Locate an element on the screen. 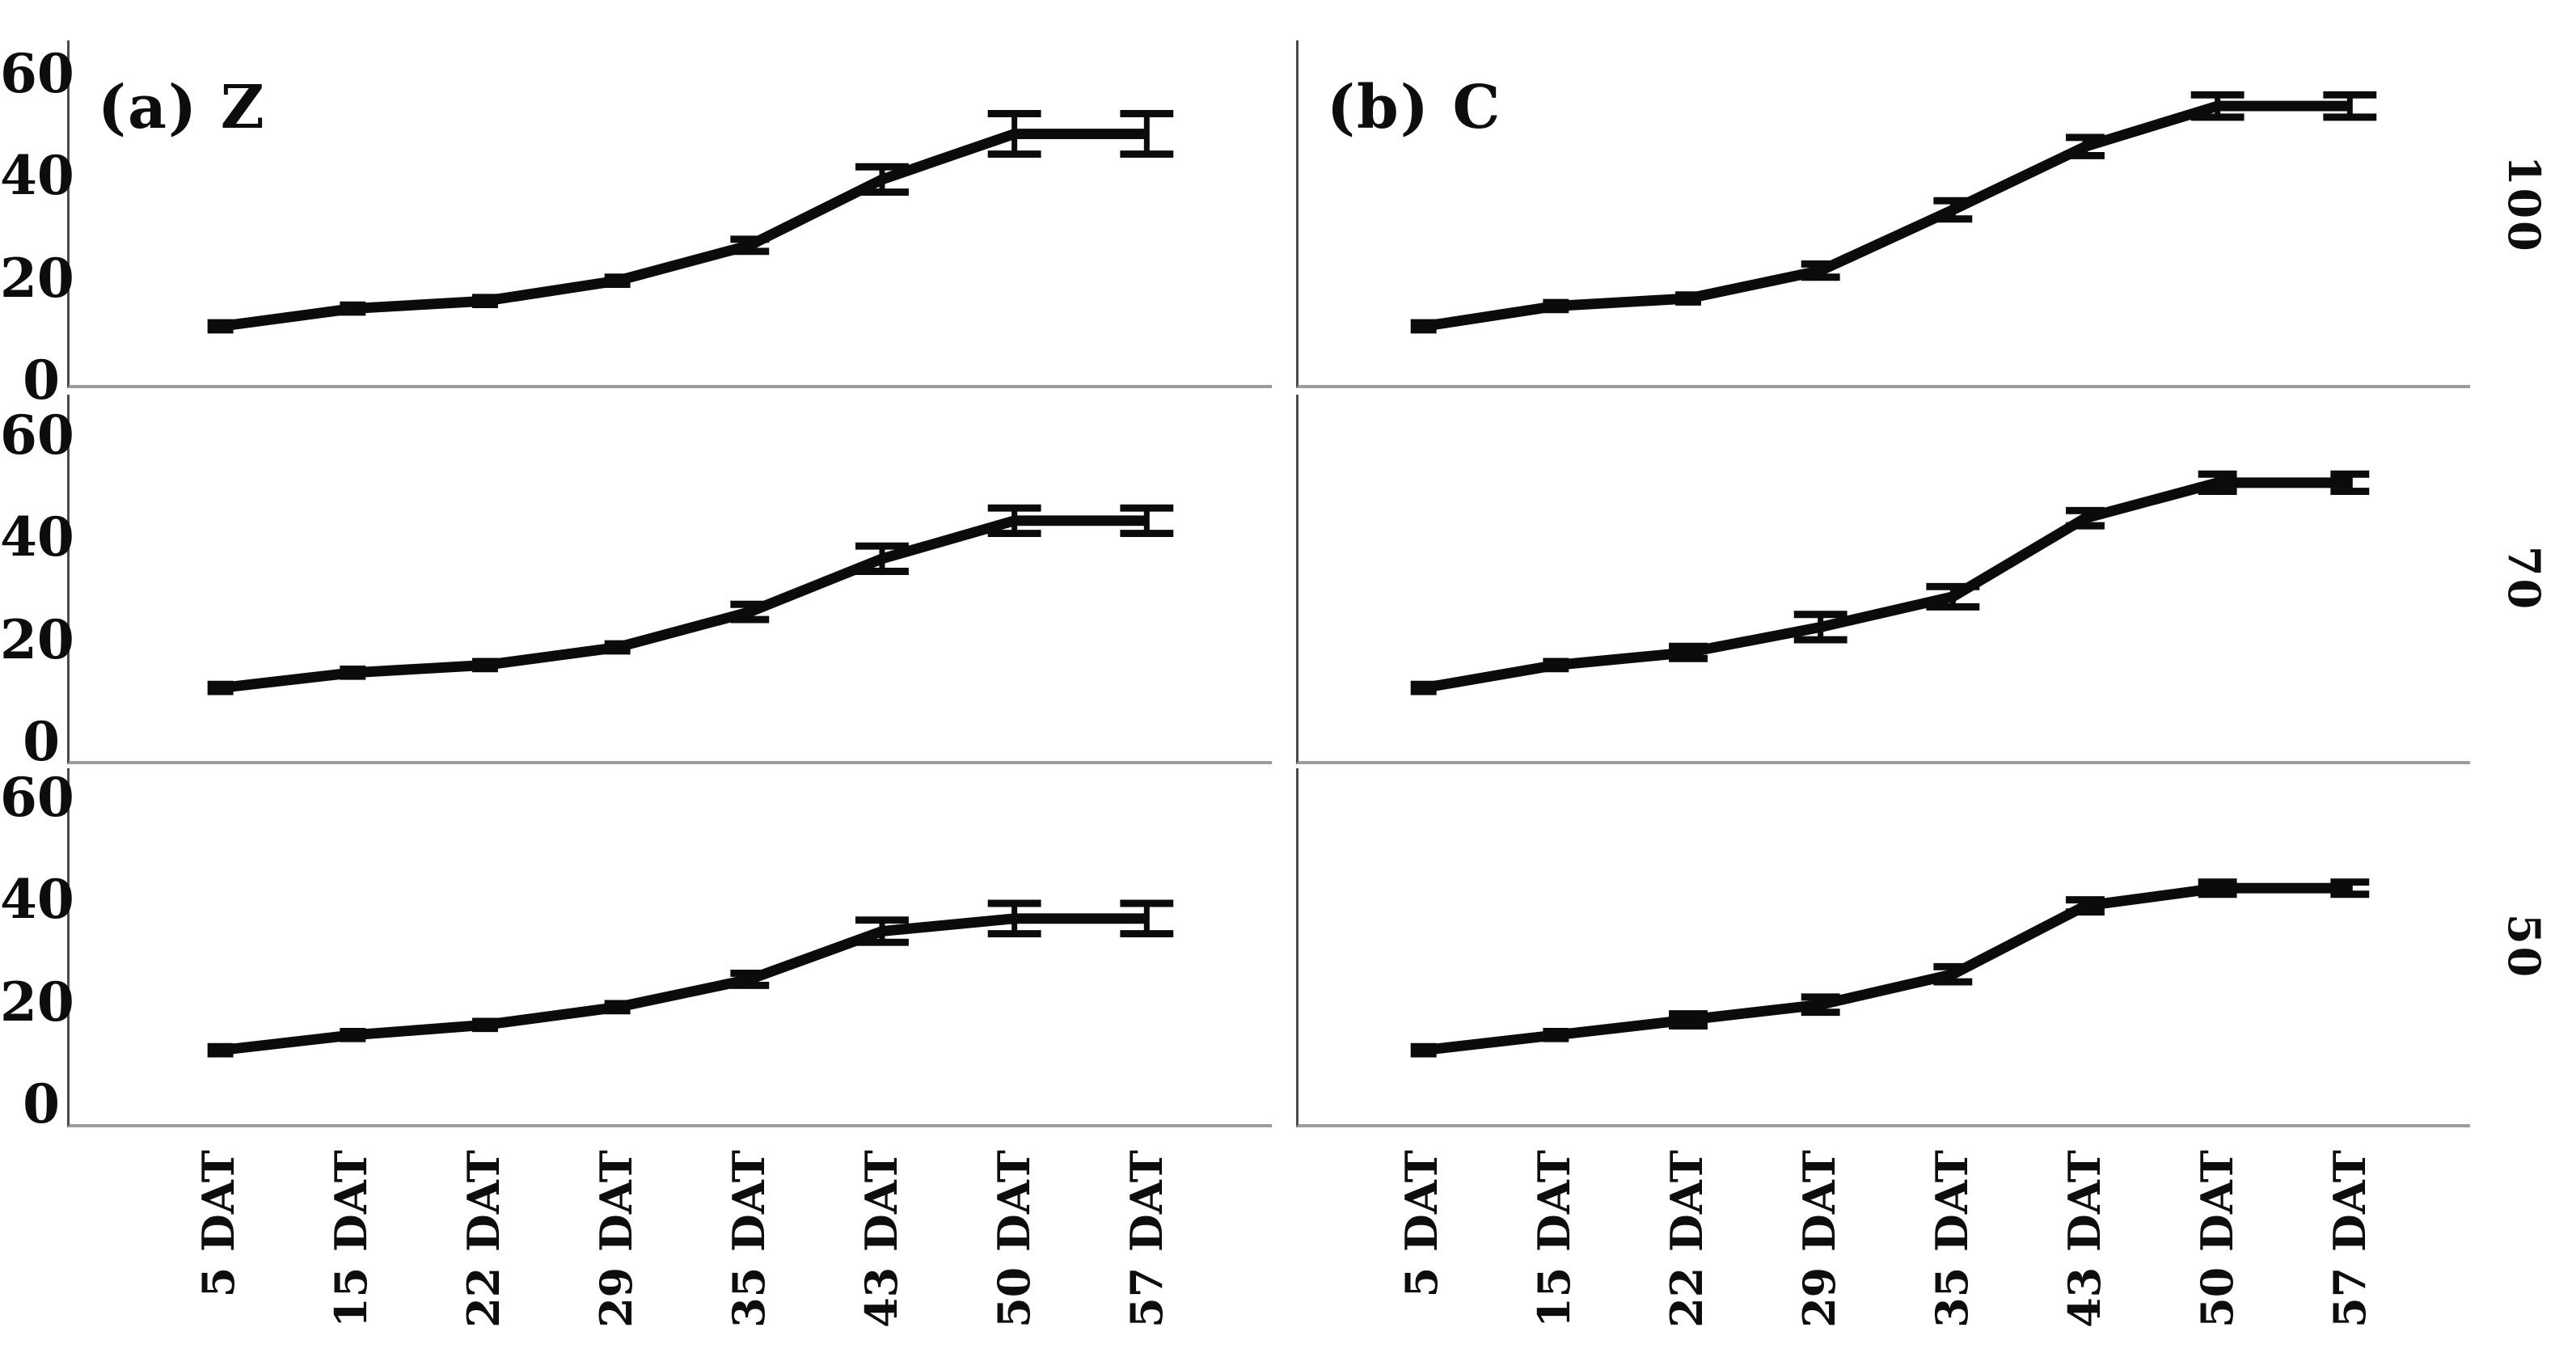 This screenshot has height=1353, width=2576. panel-c-100: (b) C is located at coordinates (1883, 214).